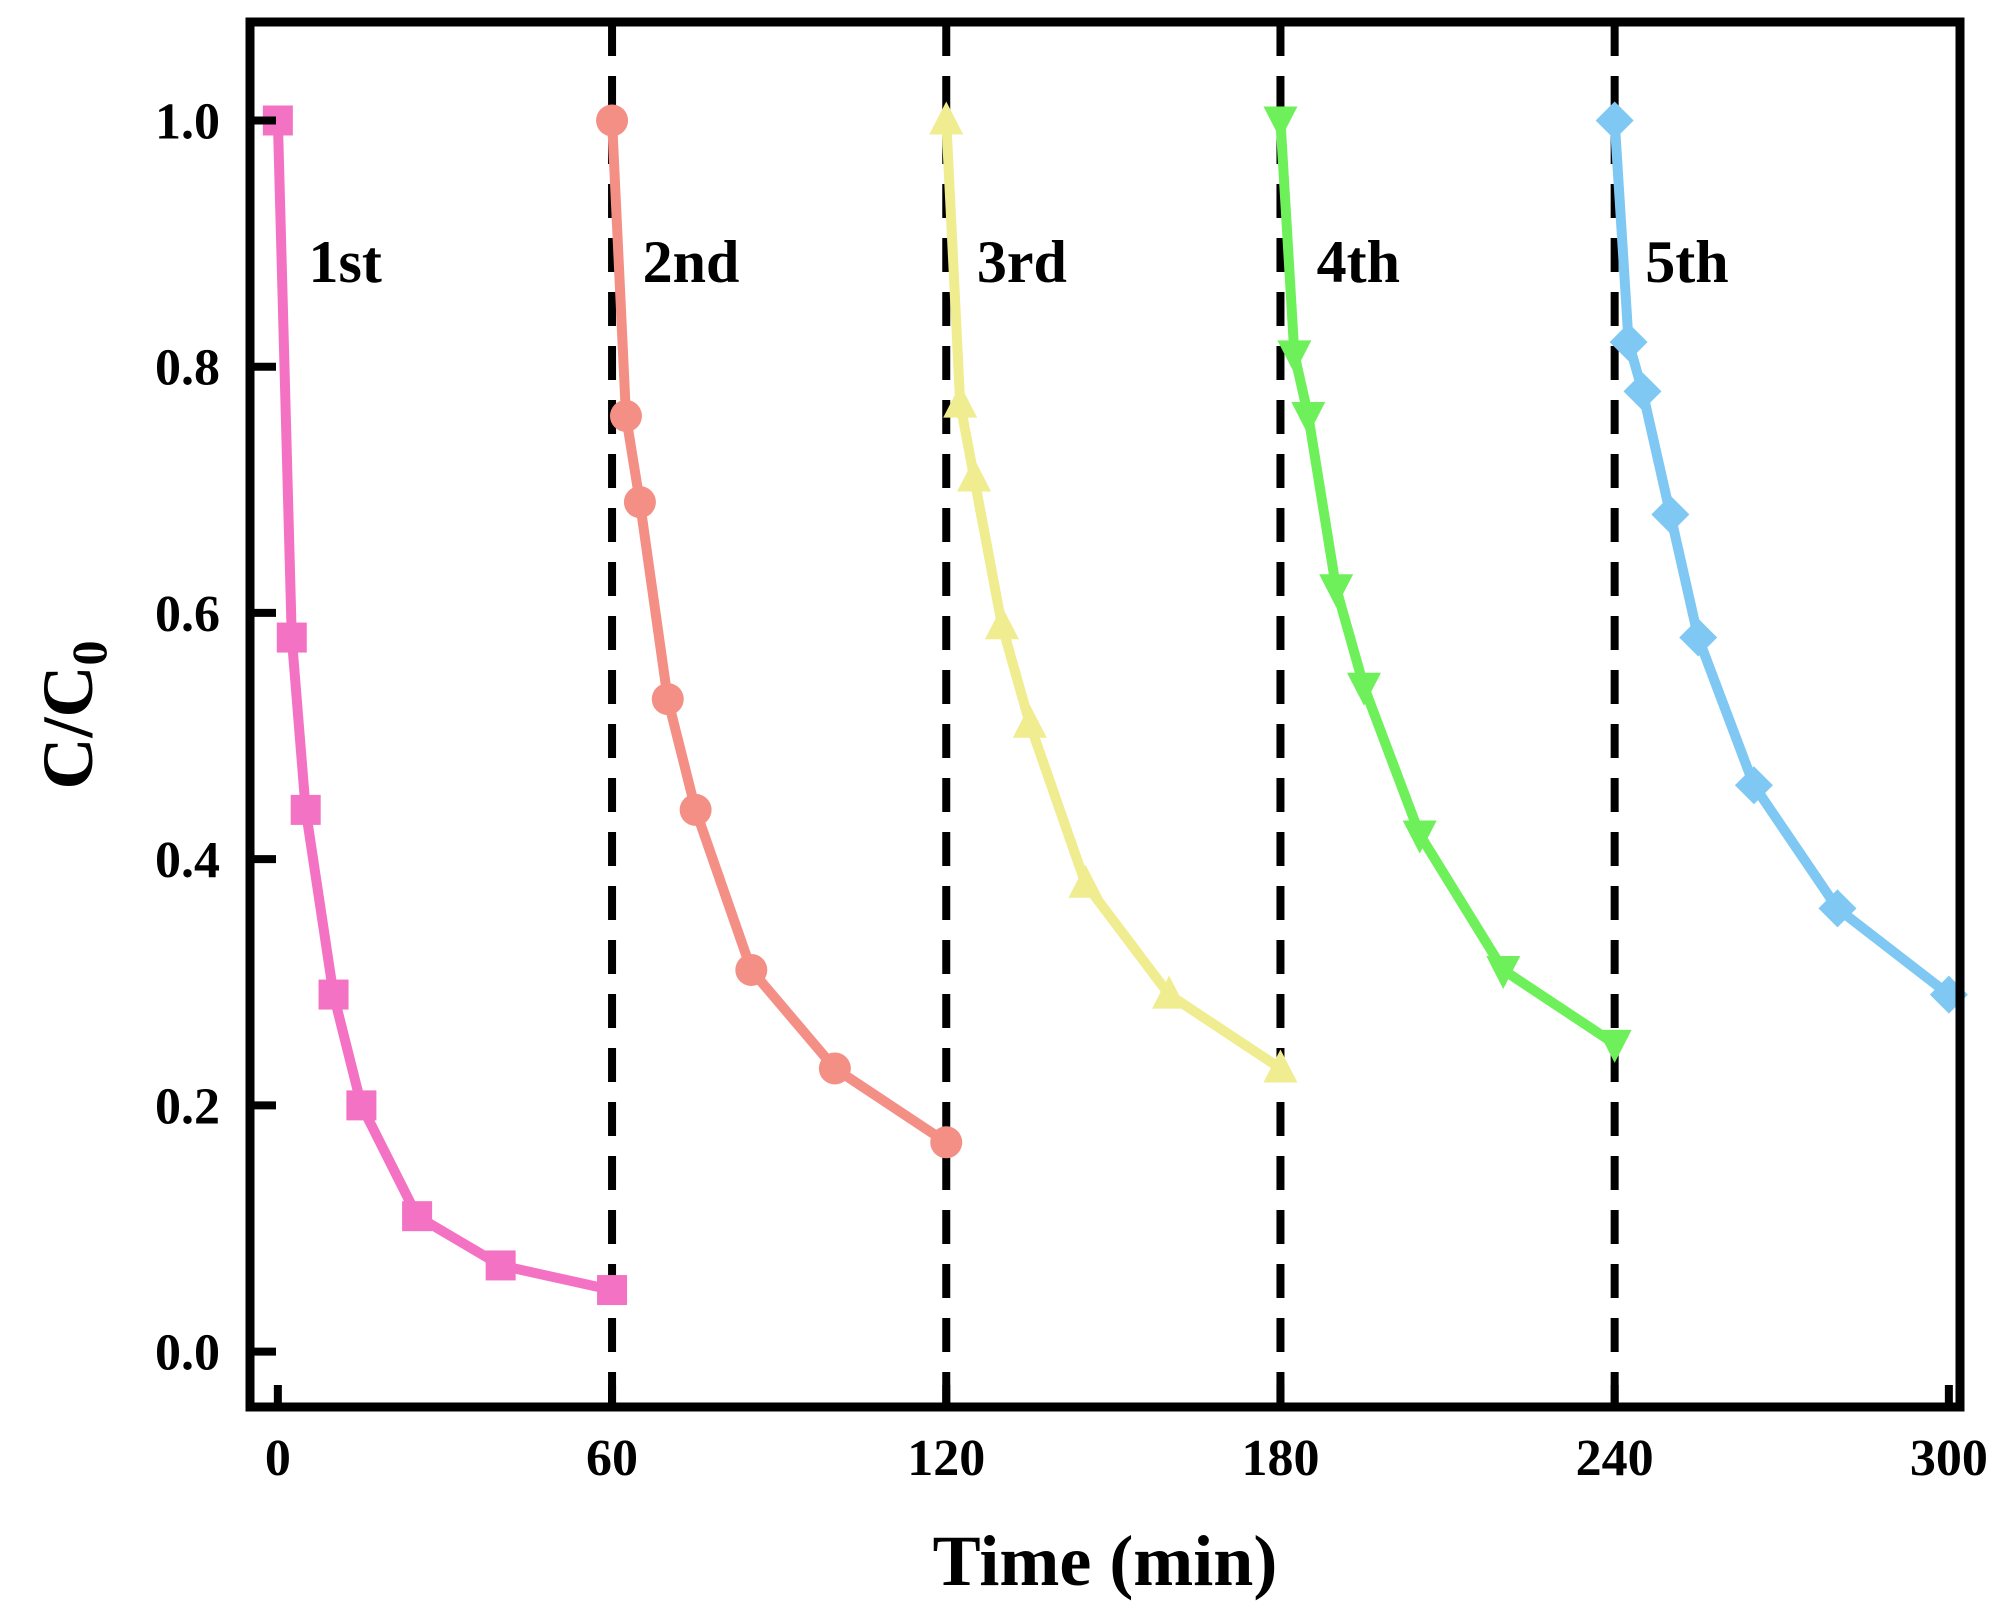  Describe the element at coordinates (278, 1458) in the screenshot. I see `x-tick-label: 0` at that location.